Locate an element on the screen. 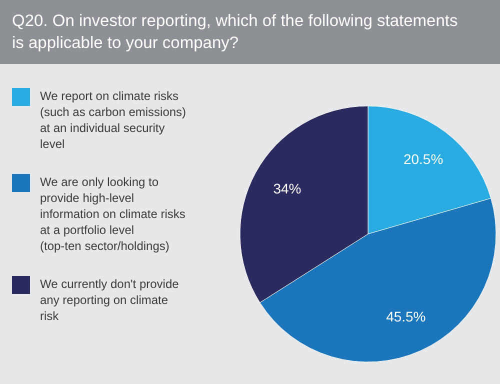 The image size is (500, 384). legend-label: We are only looking to provide high-level information on climate risks at a portfolio level (top-ten sector/holdings) is located at coordinates (113, 214).